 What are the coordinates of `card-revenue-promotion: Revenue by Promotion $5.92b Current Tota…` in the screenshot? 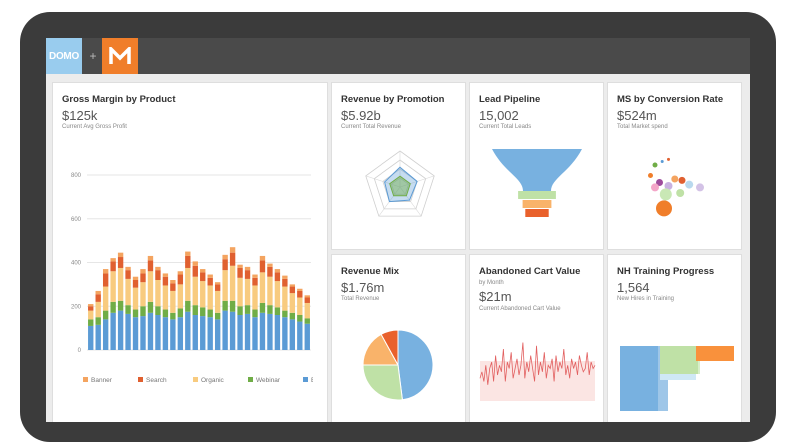 It's located at (398, 166).